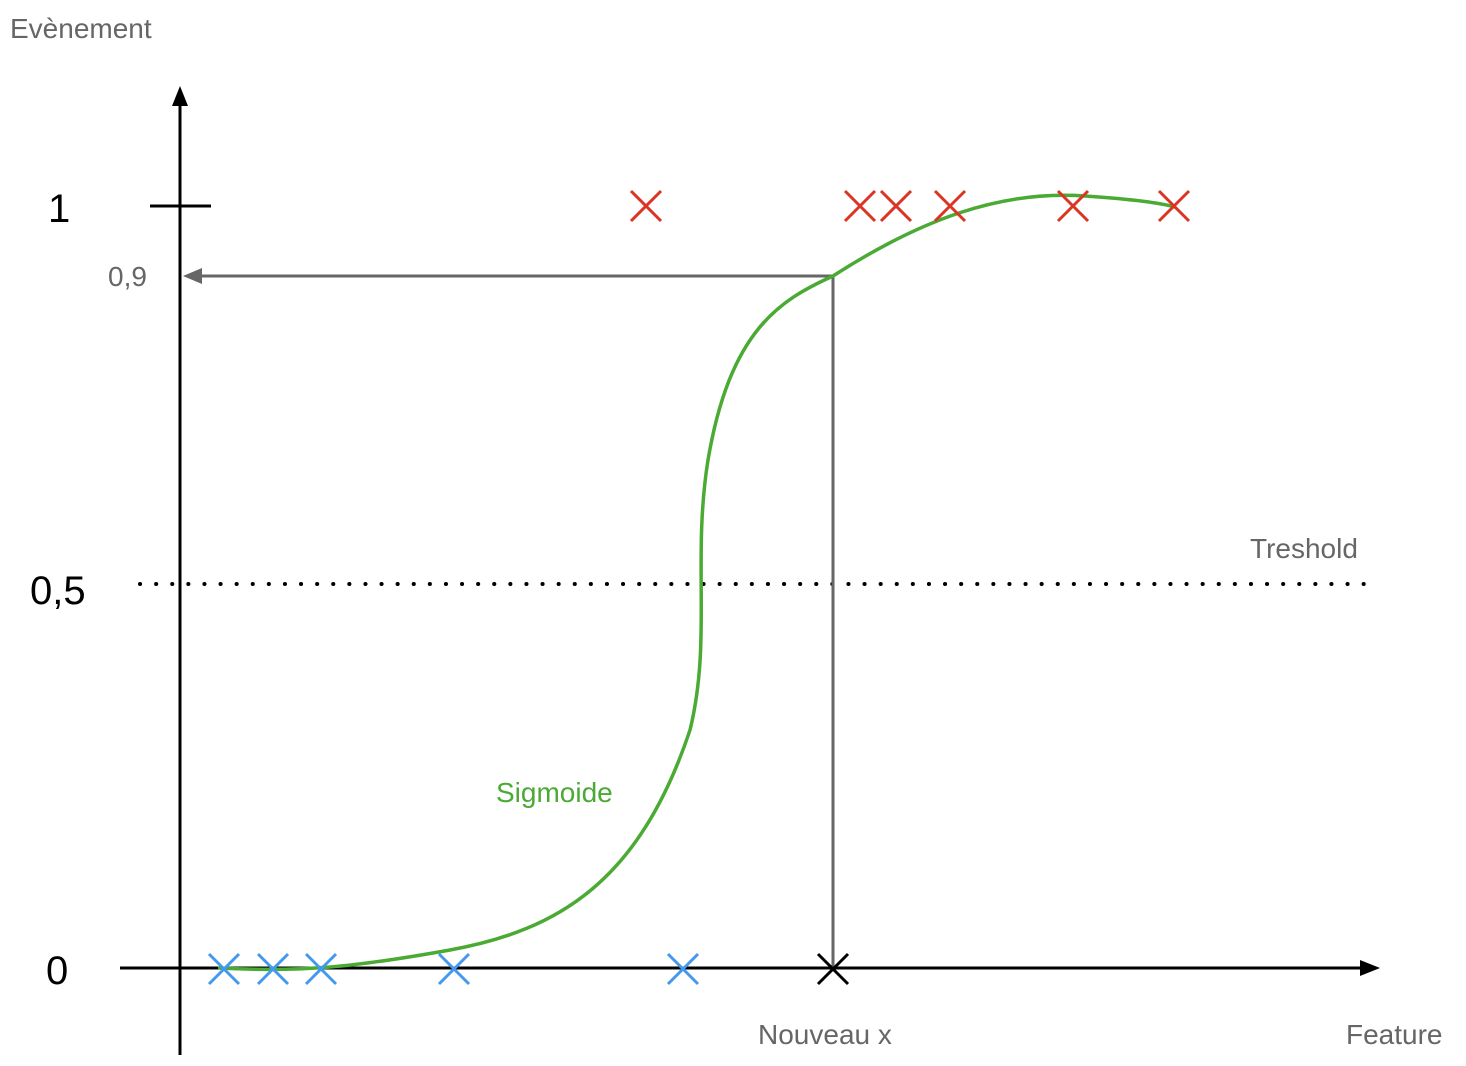 This screenshot has width=1466, height=1066. Describe the element at coordinates (192, 276) in the screenshot. I see `readout-arrowhead` at that location.